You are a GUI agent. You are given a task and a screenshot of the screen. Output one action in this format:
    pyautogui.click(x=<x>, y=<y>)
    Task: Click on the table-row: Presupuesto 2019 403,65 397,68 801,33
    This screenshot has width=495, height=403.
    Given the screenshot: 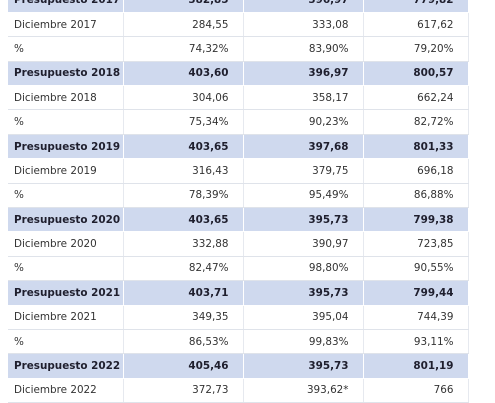 What is the action you would take?
    pyautogui.click(x=238, y=147)
    